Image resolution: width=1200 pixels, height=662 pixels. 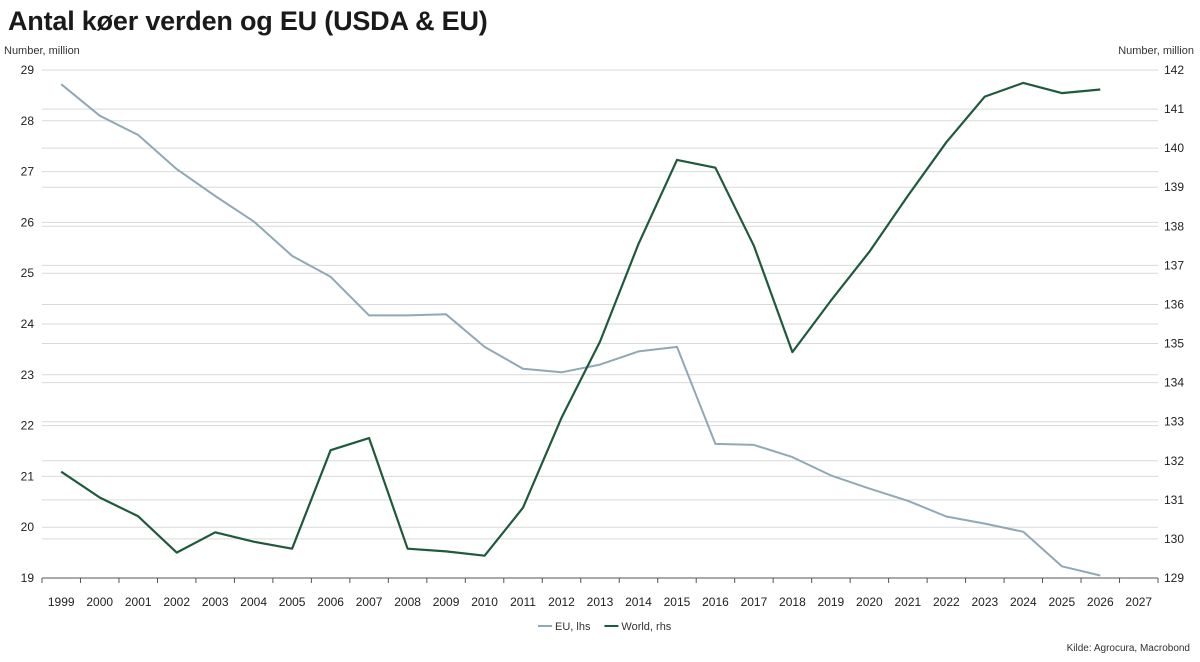 What do you see at coordinates (1174, 148) in the screenshot?
I see `y-right-tick-label: 140` at bounding box center [1174, 148].